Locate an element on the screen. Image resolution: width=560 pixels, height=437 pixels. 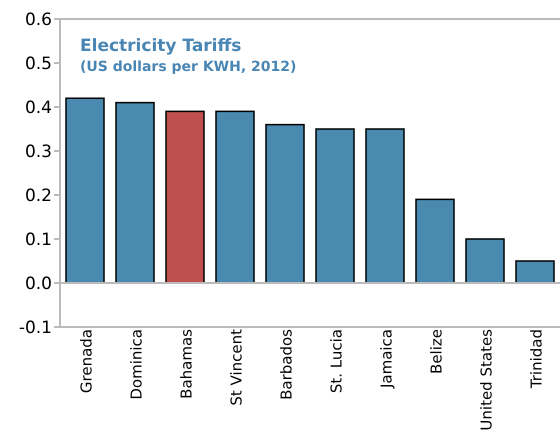
y-tick-label: 0.0 is located at coordinates (38, 284).